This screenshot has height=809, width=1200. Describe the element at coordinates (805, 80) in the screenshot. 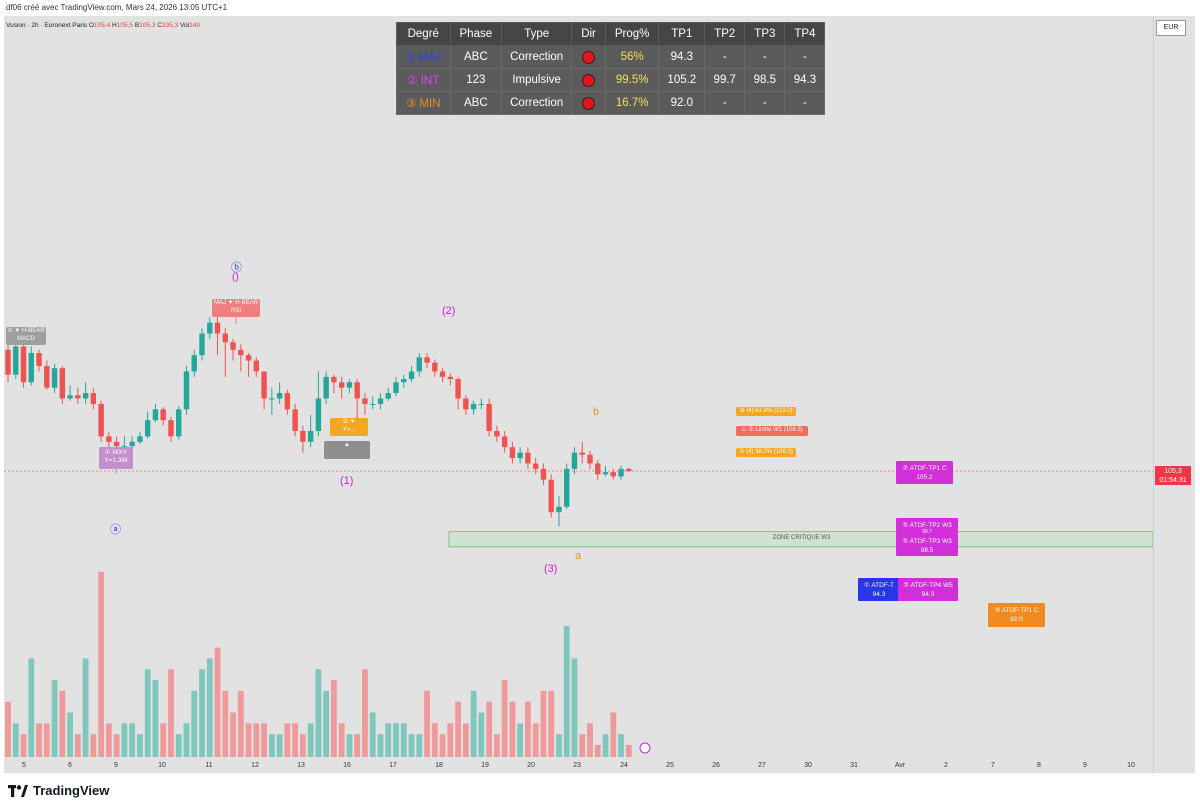

I see `cell-tp4: 94.3` at that location.